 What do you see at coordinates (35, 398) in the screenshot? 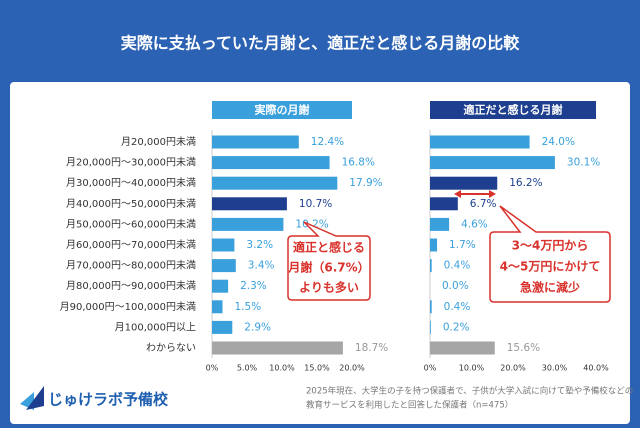
I see `logo-icon` at bounding box center [35, 398].